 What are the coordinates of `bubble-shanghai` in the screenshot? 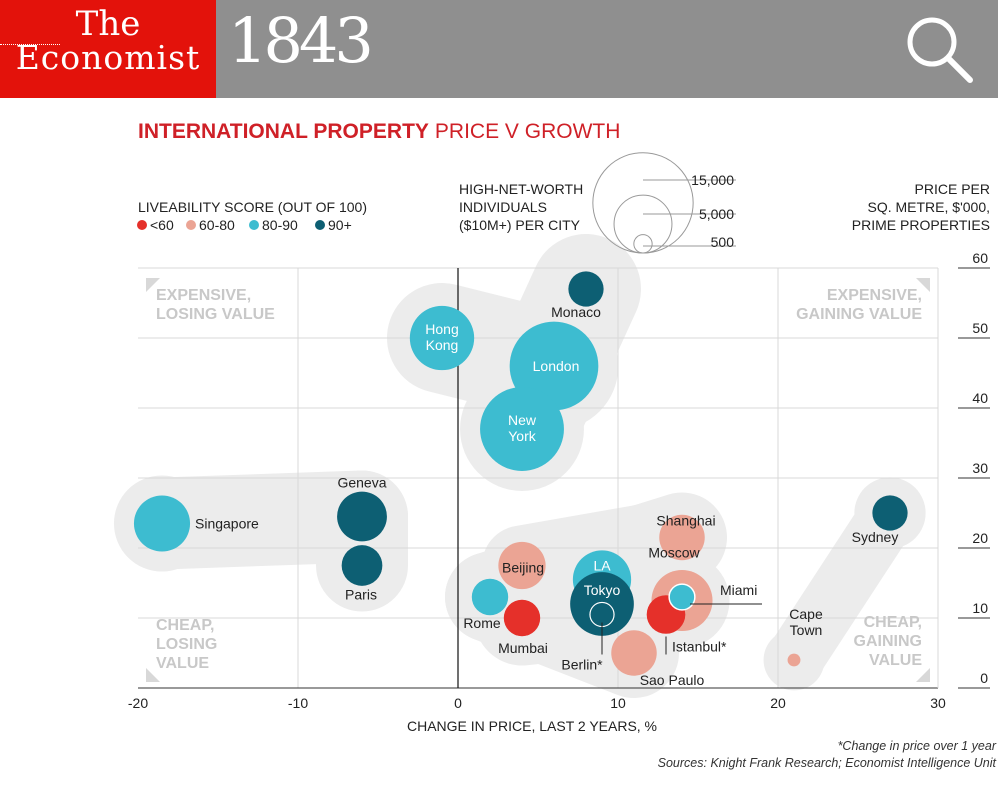 It's located at (682, 537).